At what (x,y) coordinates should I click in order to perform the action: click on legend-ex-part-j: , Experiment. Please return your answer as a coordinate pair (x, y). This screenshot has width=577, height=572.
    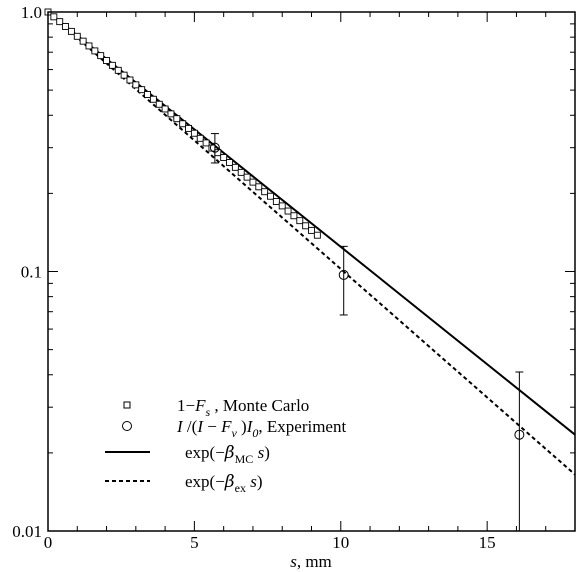
    Looking at the image, I should click on (302, 426).